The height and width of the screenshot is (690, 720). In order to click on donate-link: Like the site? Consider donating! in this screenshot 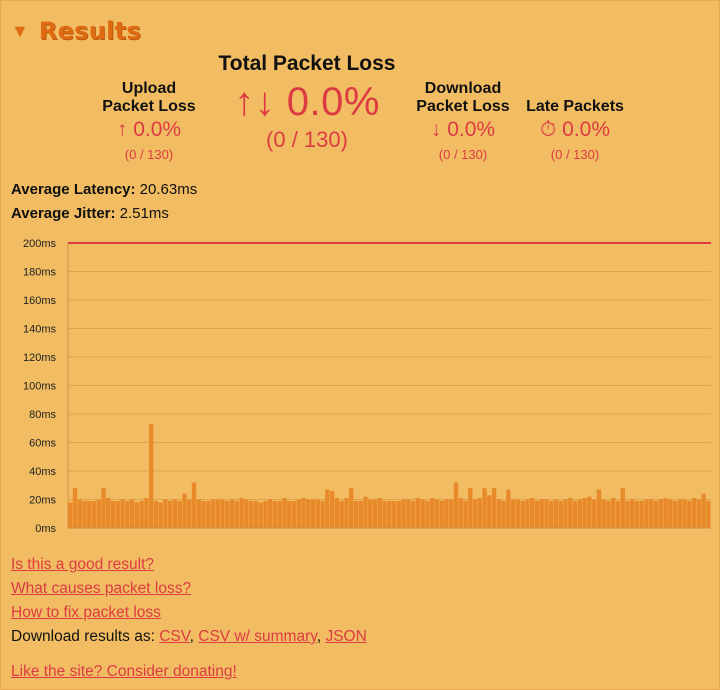, I will do `click(124, 671)`.